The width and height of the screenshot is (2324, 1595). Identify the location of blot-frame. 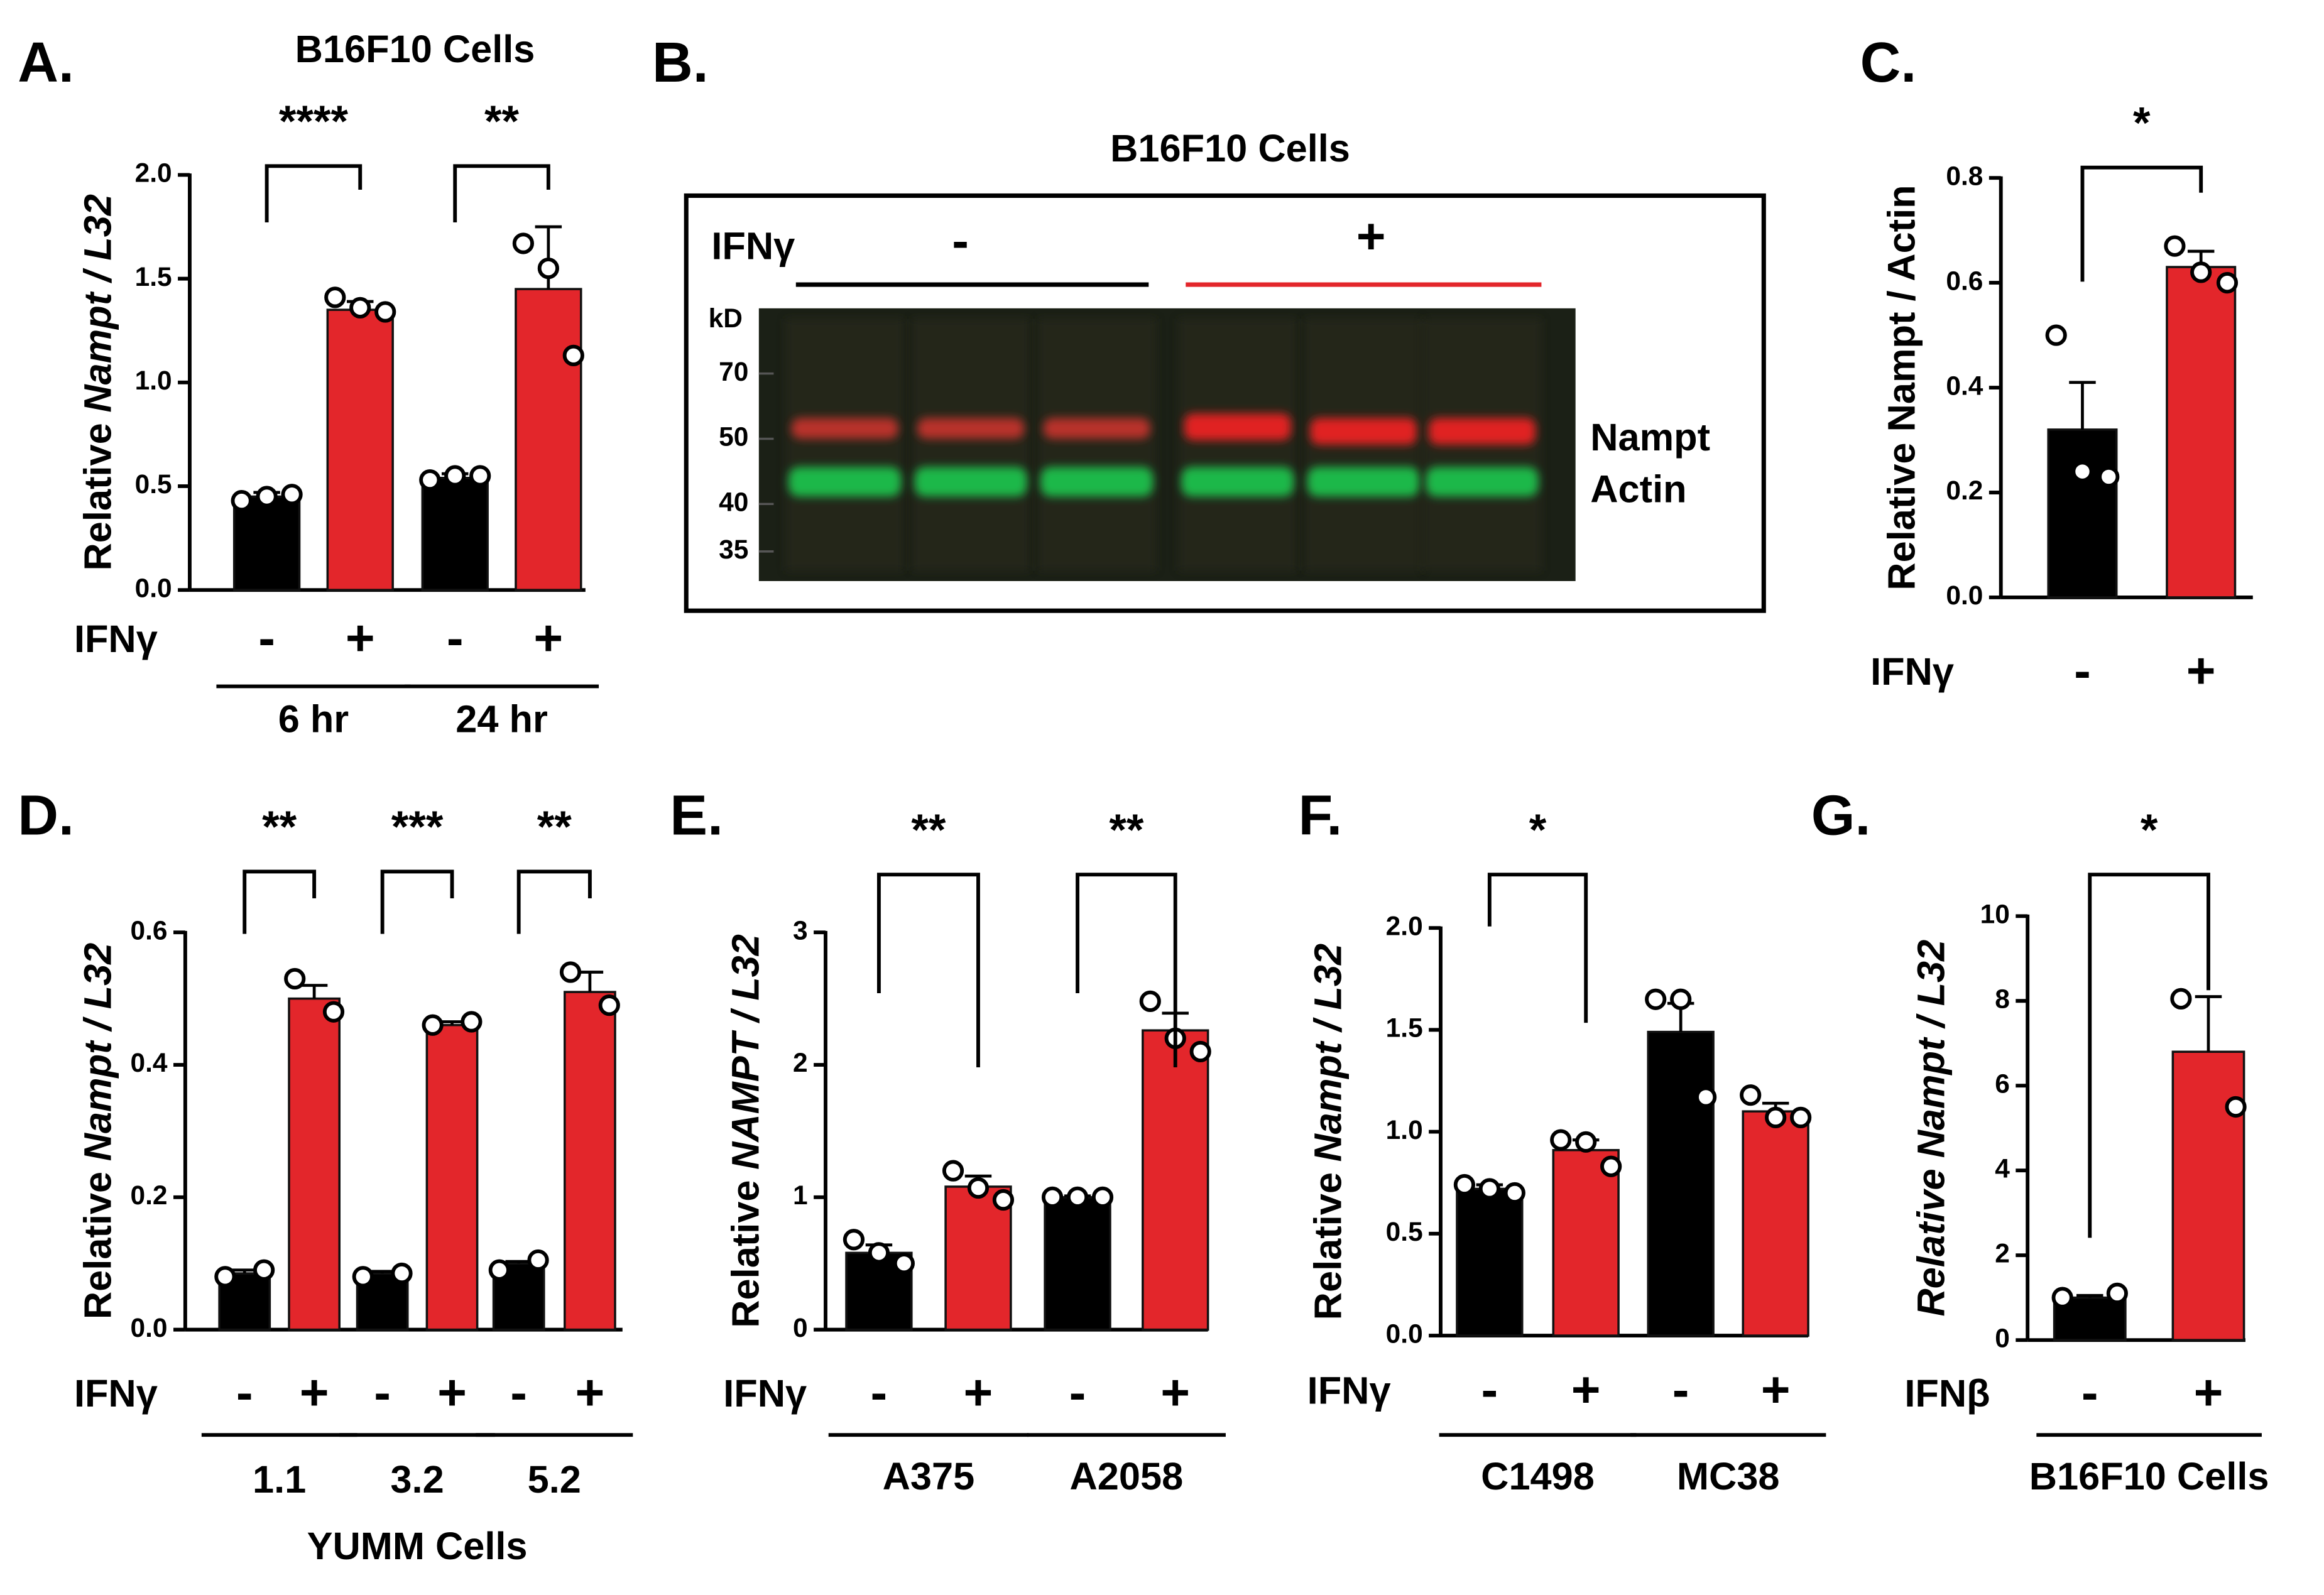
(1225, 403).